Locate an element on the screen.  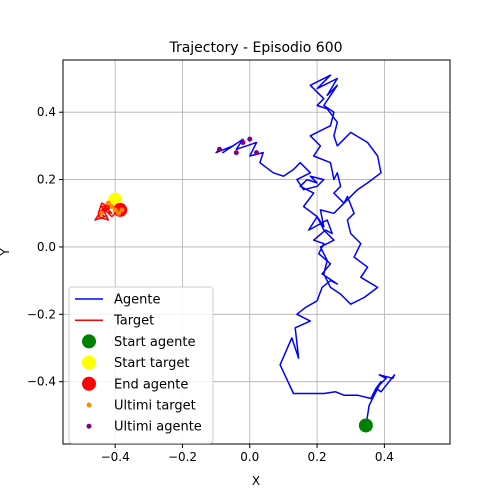
x-tick-label: 0.4 is located at coordinates (384, 457).